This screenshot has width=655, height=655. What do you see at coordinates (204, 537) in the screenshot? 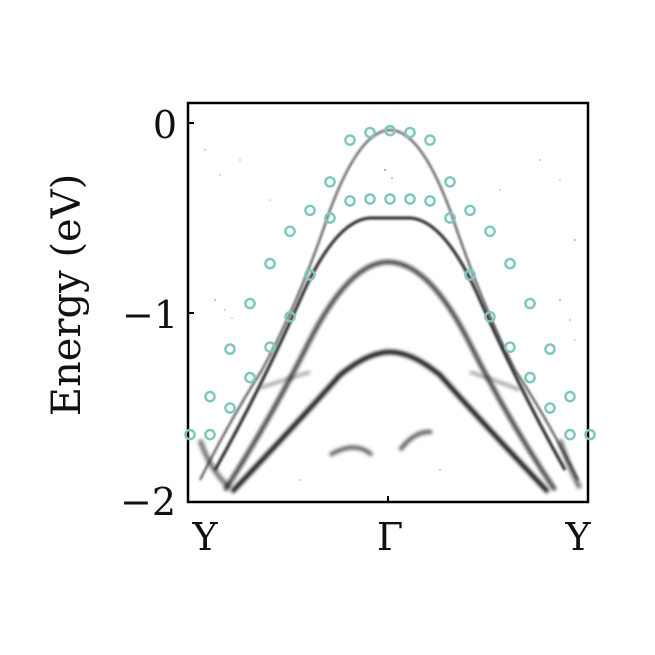
I see `x-tick-label-y-left: Y` at bounding box center [204, 537].